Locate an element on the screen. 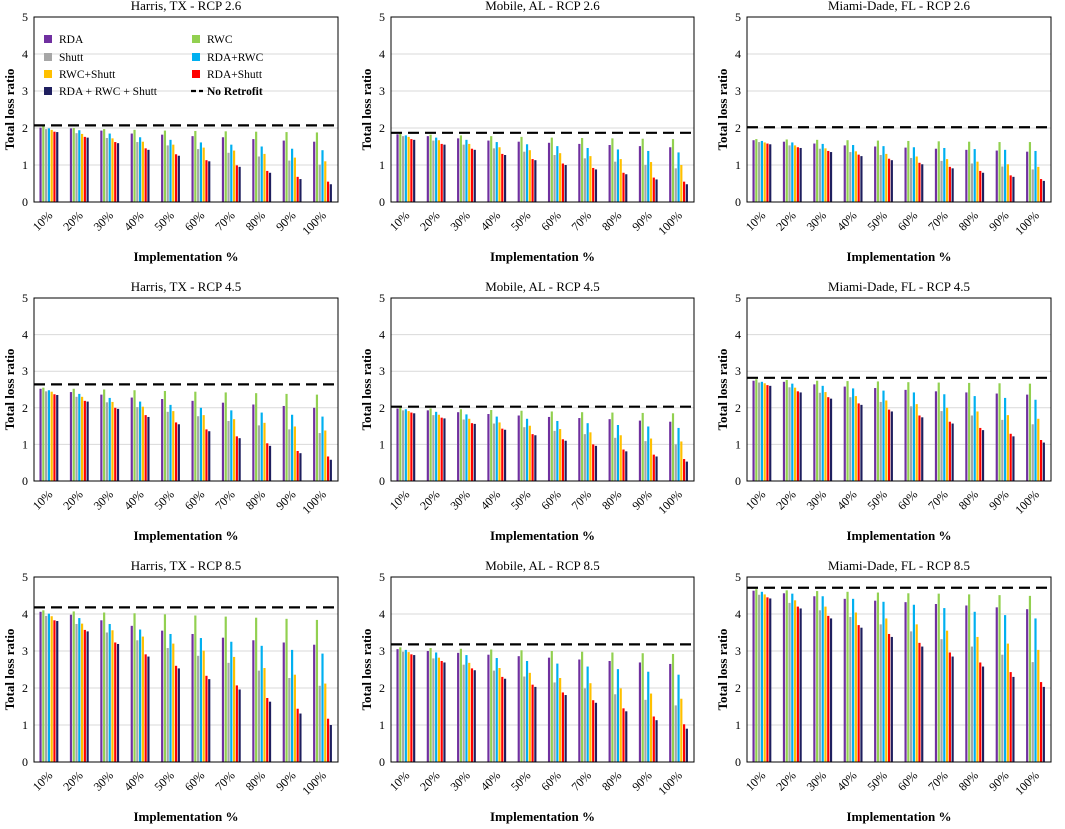  y-tick-label: 3 is located at coordinates (382, 91).